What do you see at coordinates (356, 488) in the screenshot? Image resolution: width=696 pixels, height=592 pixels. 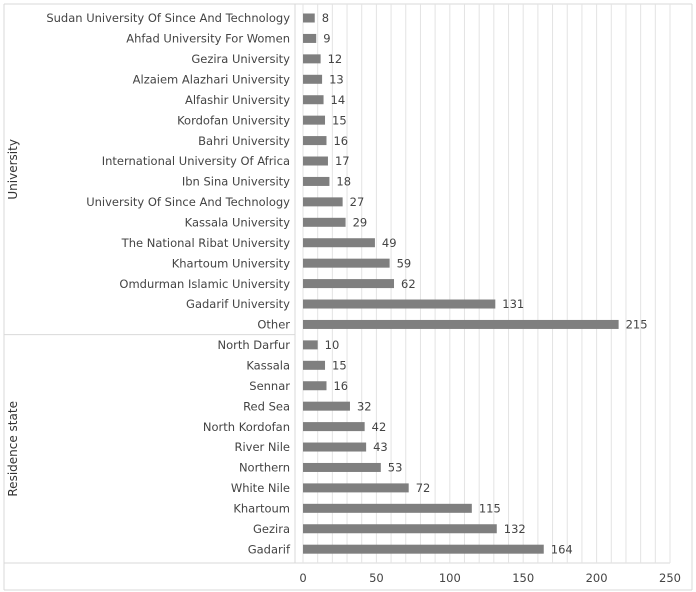 I see `bar-white-nile` at bounding box center [356, 488].